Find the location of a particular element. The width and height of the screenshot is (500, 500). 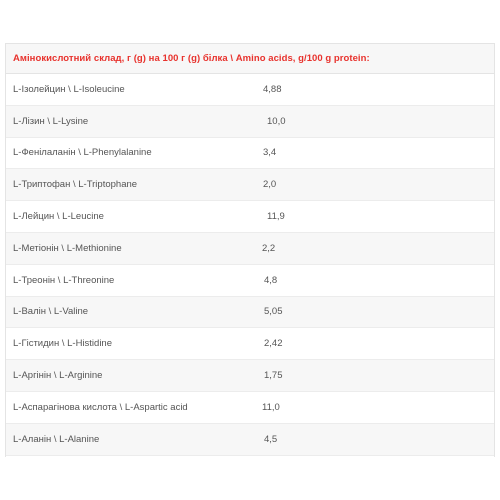

amino-acid-value: 2,0 is located at coordinates (270, 185).